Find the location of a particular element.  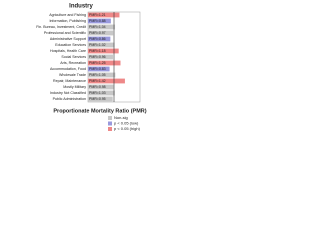

value-label: PMR=1.04 is located at coordinates (97, 27).